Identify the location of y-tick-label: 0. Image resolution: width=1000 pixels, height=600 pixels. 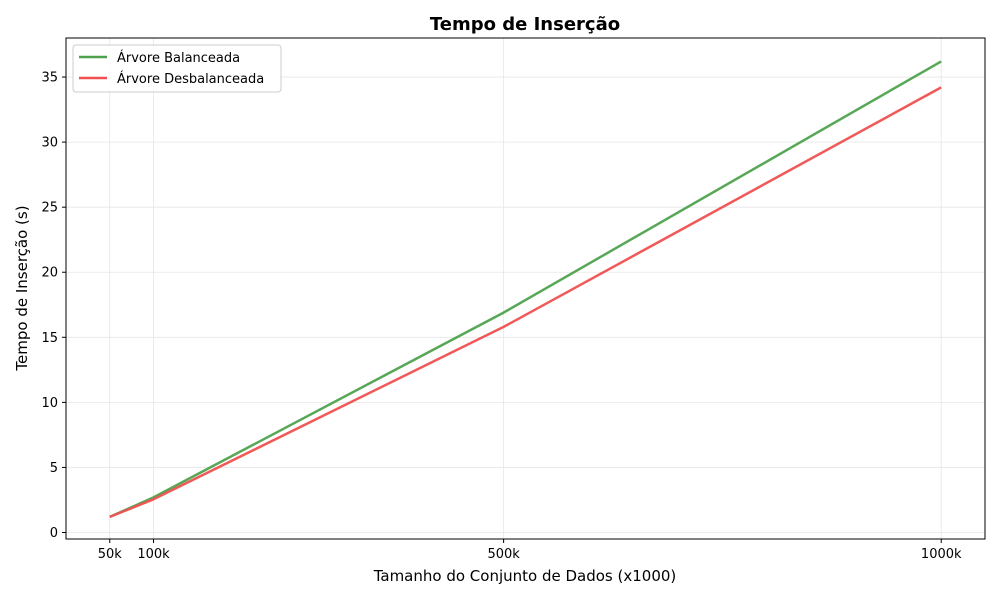
(54, 533).